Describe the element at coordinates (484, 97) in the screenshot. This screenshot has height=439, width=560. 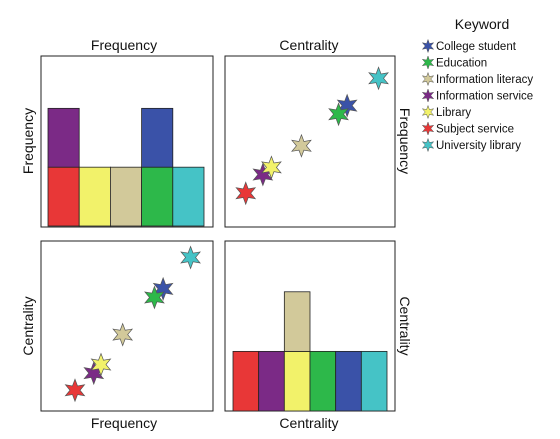
I see `legend-label-information-service: Information service` at that location.